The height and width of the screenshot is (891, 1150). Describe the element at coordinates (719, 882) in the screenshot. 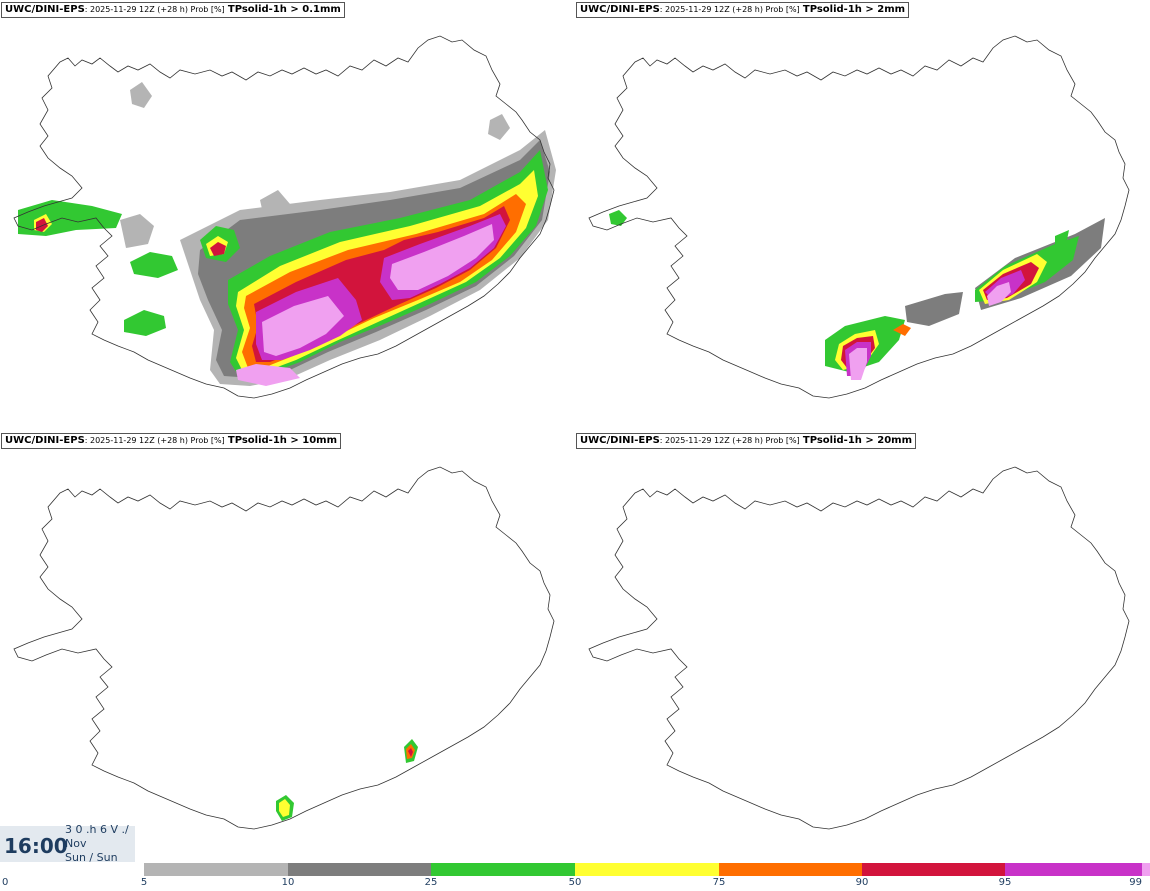

I see `legend-tick-label: 75` at that location.